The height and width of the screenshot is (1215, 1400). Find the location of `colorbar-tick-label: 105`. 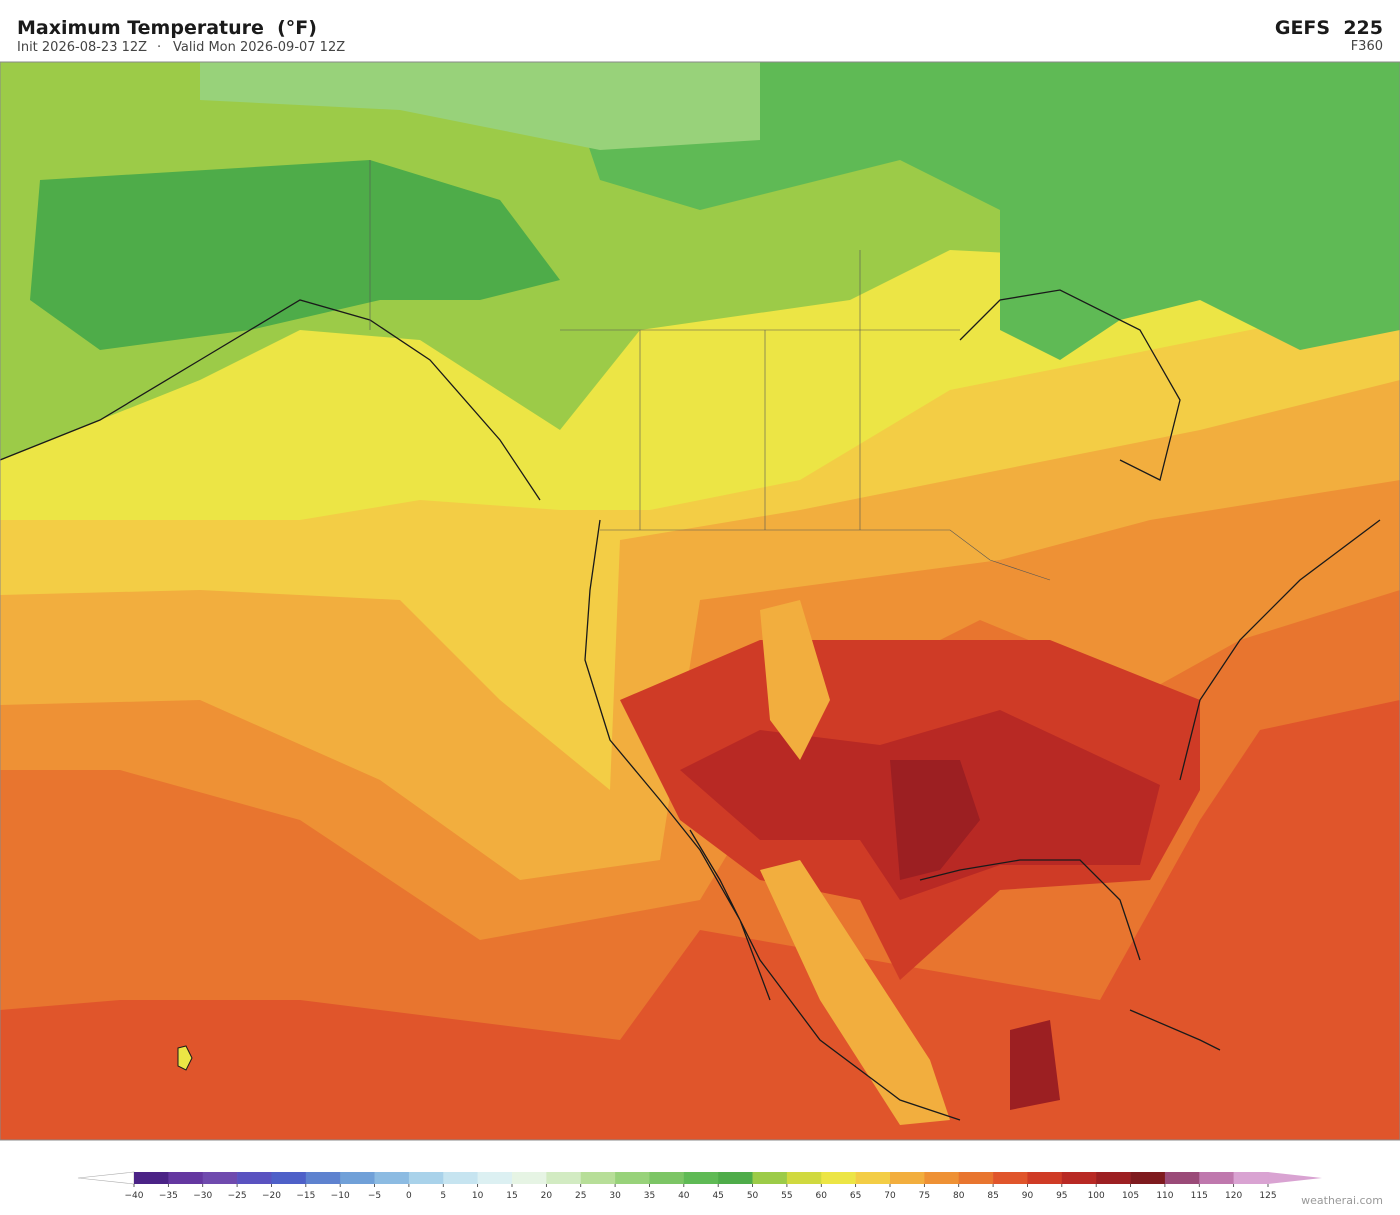

colorbar-tick-label: 105 is located at coordinates (1130, 1196).